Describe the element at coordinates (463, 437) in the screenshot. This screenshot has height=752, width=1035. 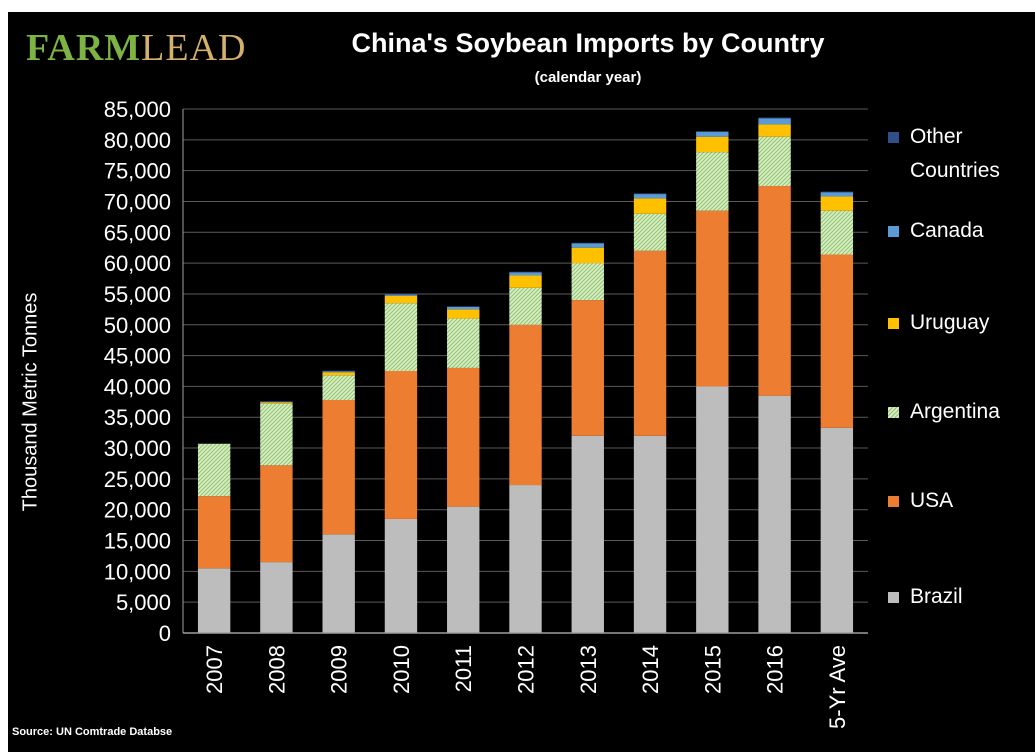
I see `bar-usa-2011` at that location.